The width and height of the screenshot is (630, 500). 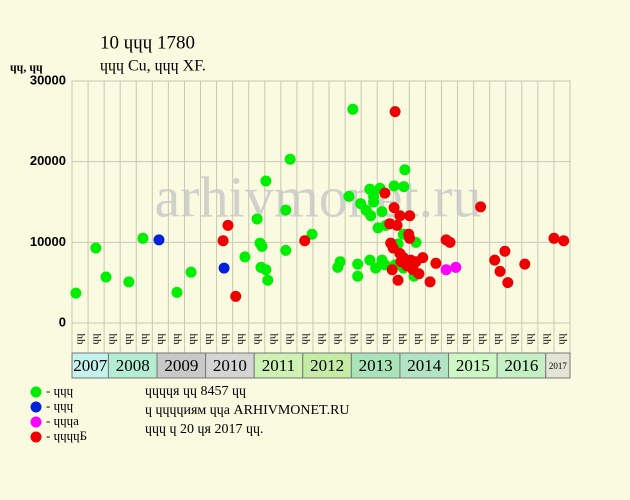 I want to click on y-tick-label: 20000, so click(x=48, y=160).